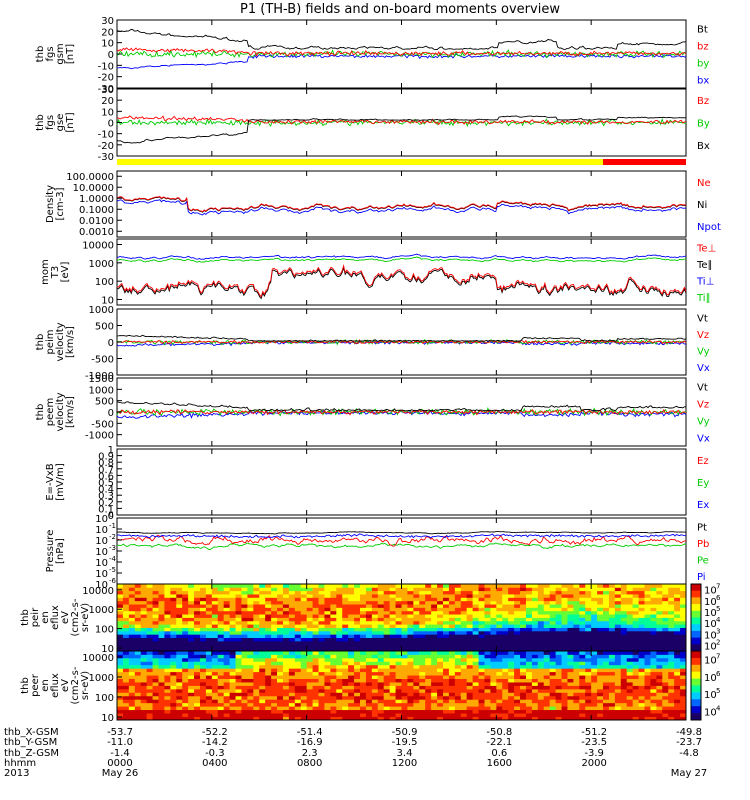  Describe the element at coordinates (703, 47) in the screenshot. I see `fgs_gsm-legend-1: bz` at that location.